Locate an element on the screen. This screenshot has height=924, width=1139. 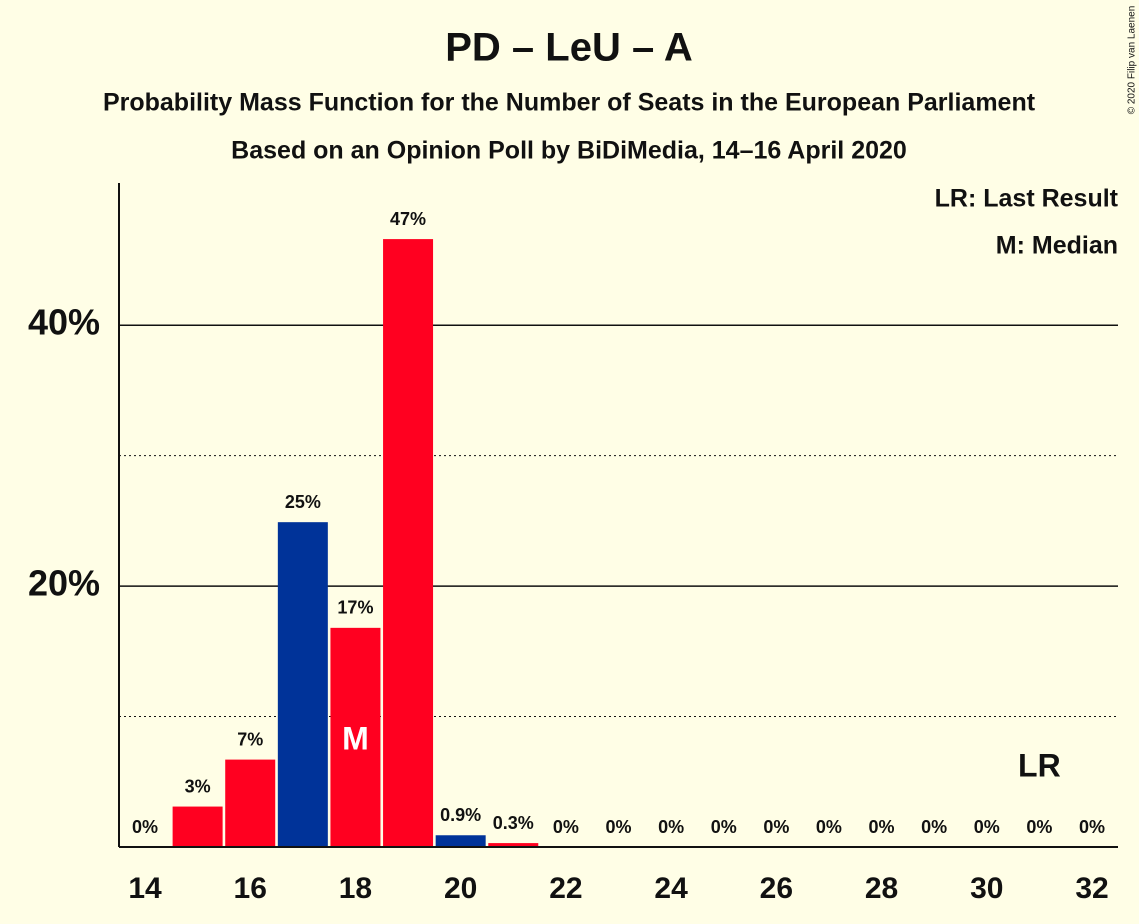
x-tick-label: 14 is located at coordinates (145, 888).